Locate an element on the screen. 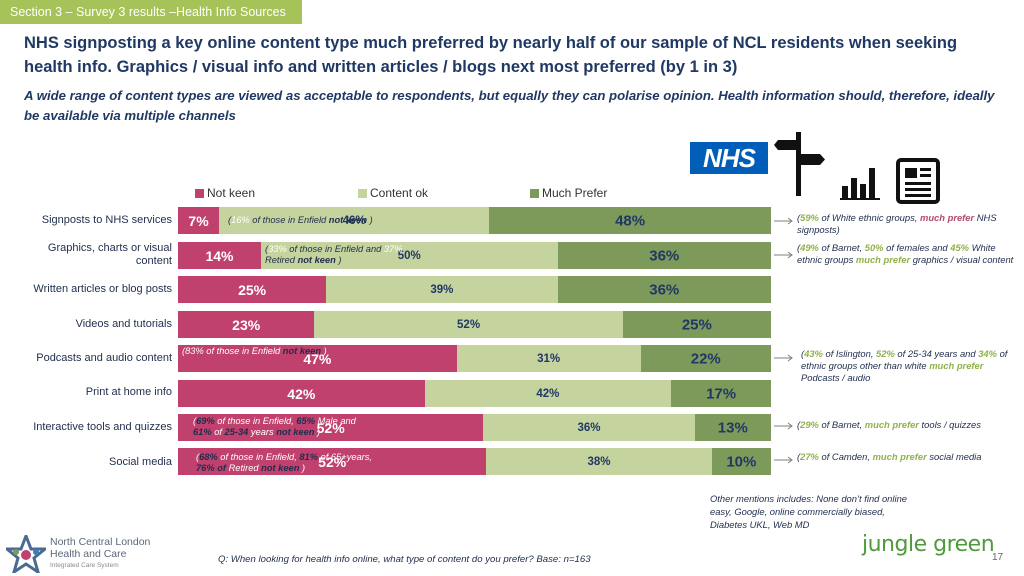  data-label: 47% is located at coordinates (317, 358).